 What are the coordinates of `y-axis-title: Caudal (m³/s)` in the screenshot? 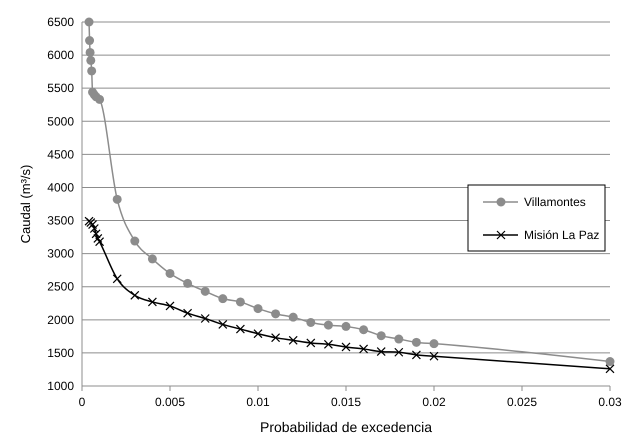 It's located at (25, 204).